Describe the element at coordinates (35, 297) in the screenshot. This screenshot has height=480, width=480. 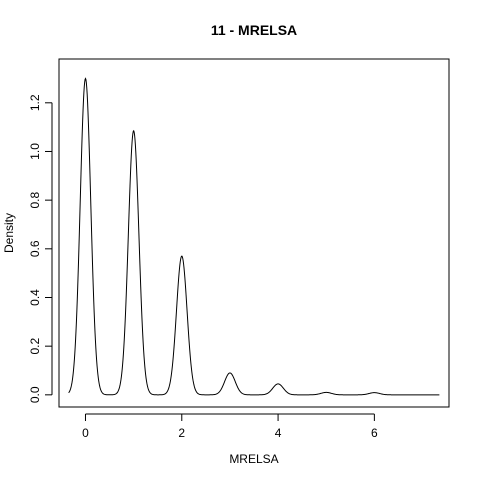
I see `y-tick-label: 0.4` at that location.